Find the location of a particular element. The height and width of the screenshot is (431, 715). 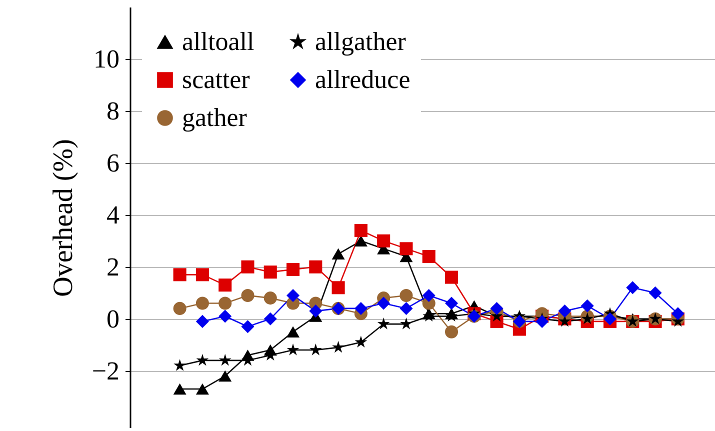

legend-label: scatter is located at coordinates (216, 79).